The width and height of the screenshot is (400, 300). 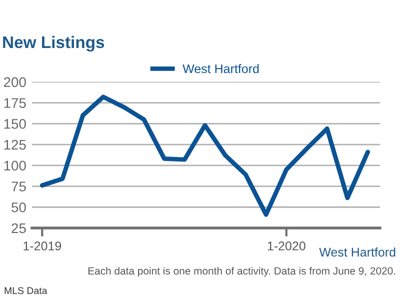 What do you see at coordinates (19, 207) in the screenshot?
I see `y-tick-label: 50` at bounding box center [19, 207].